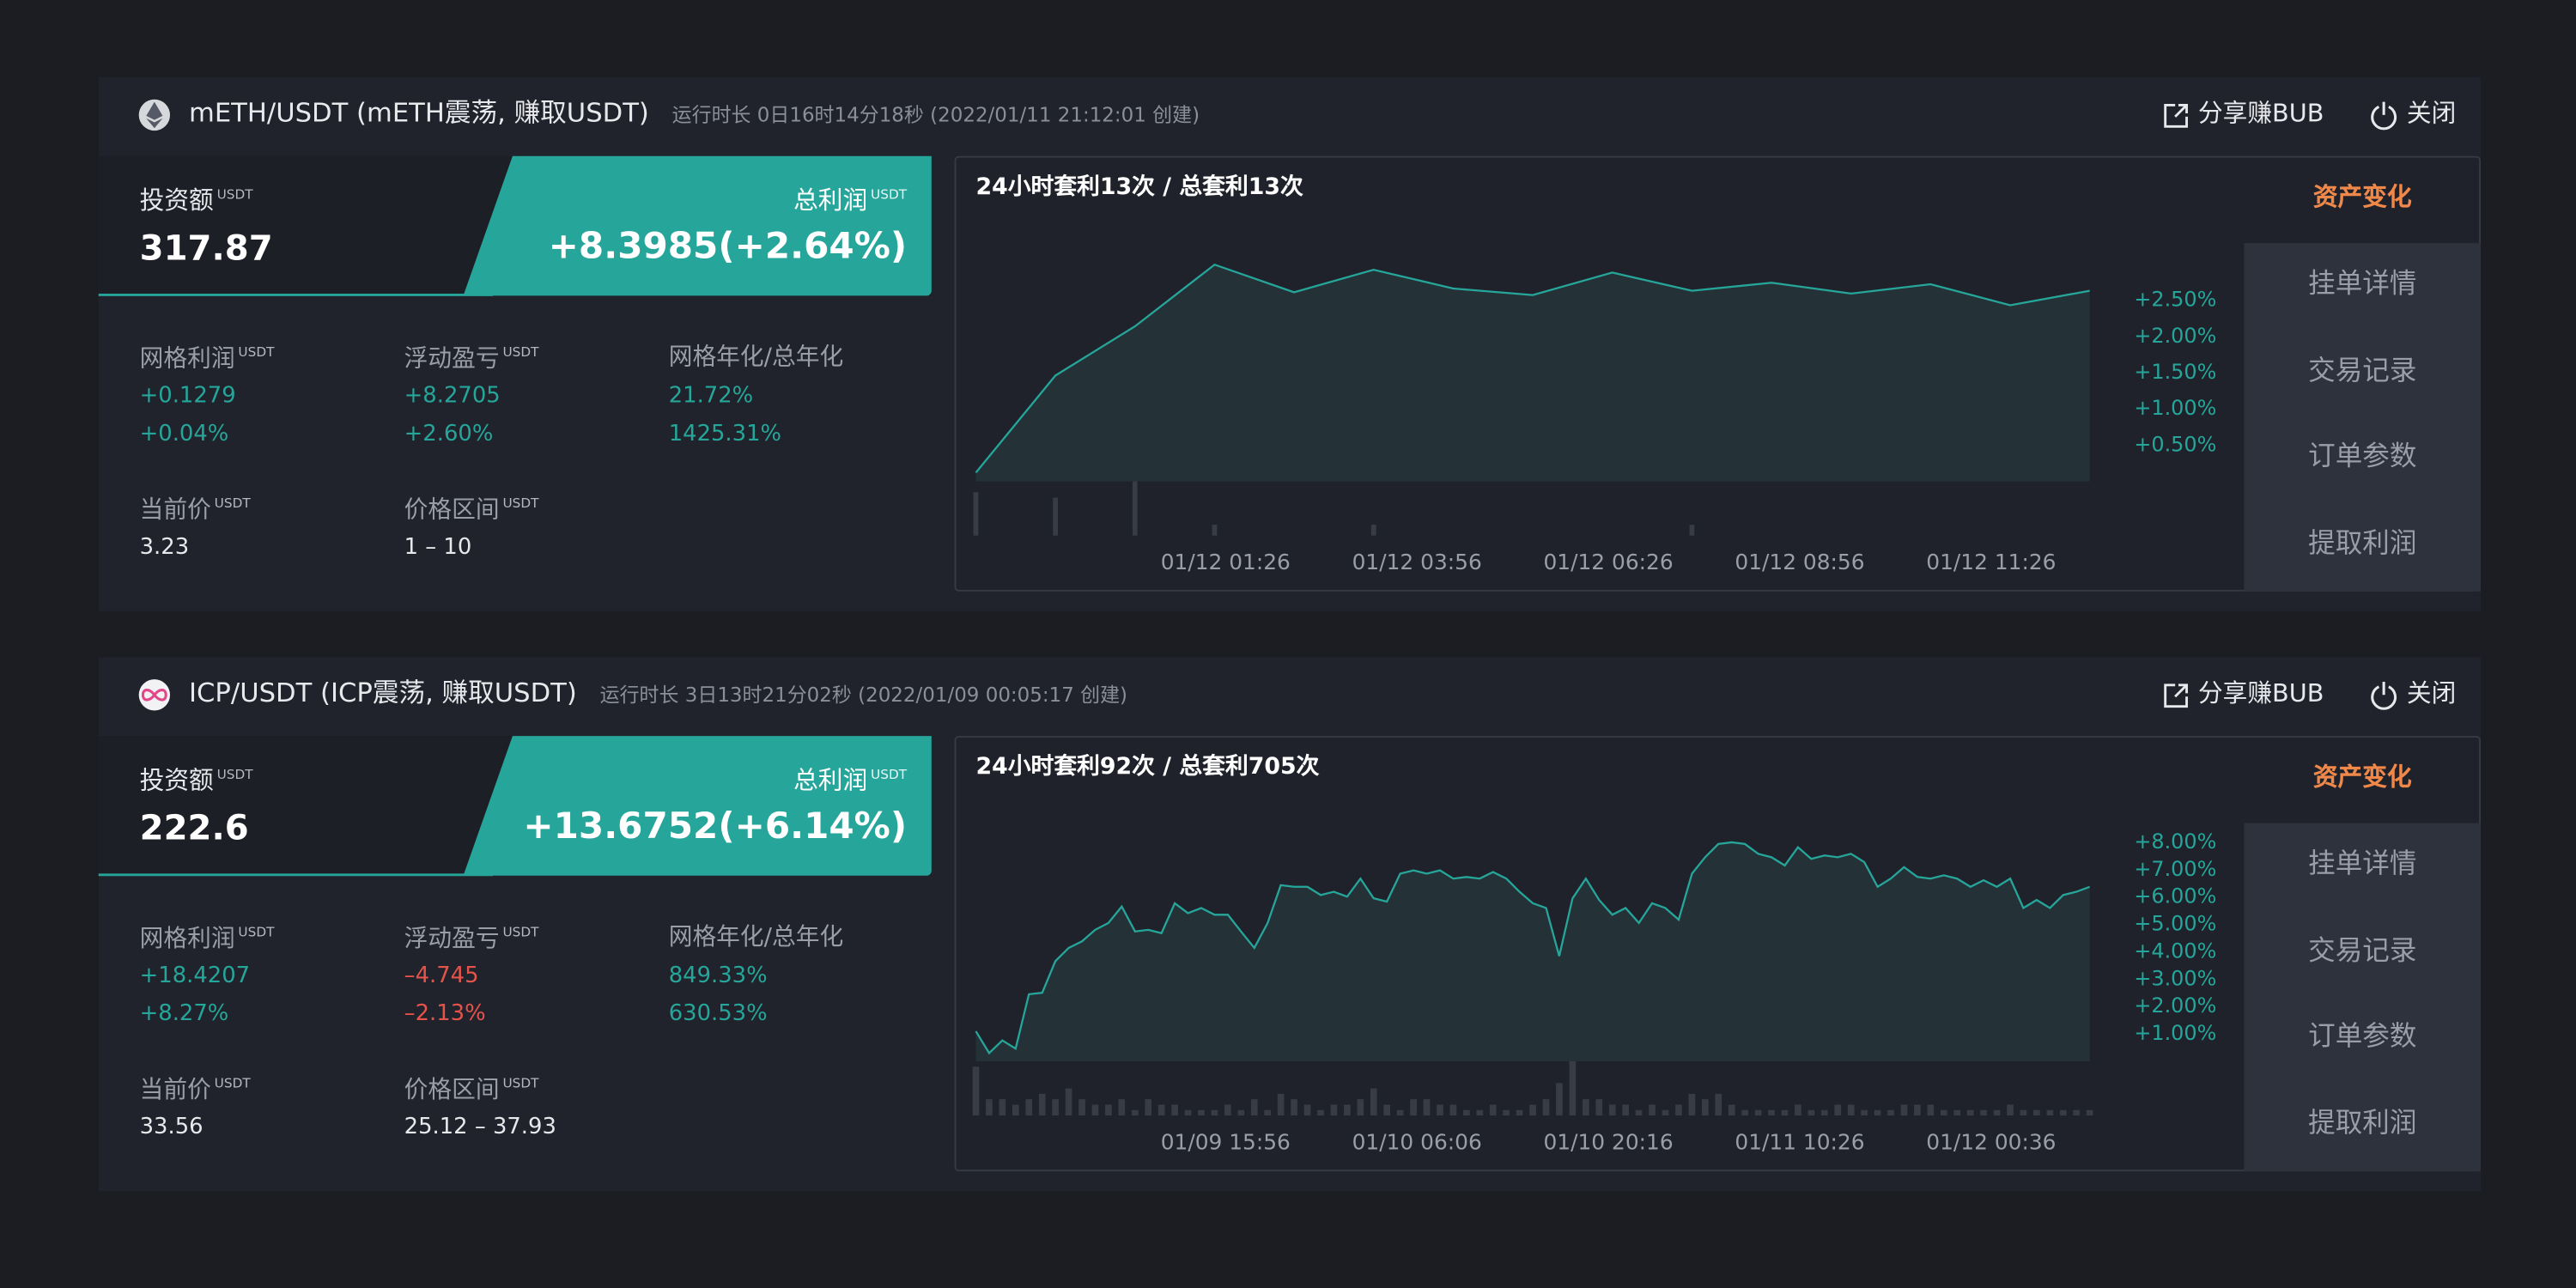  Describe the element at coordinates (2175, 924) in the screenshot. I see `y-tick-label: +5.00%` at that location.